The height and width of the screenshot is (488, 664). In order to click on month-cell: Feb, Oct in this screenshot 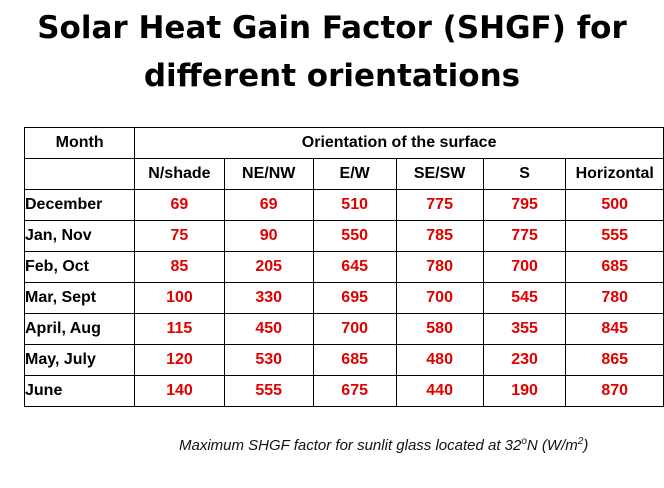, I will do `click(79, 267)`.